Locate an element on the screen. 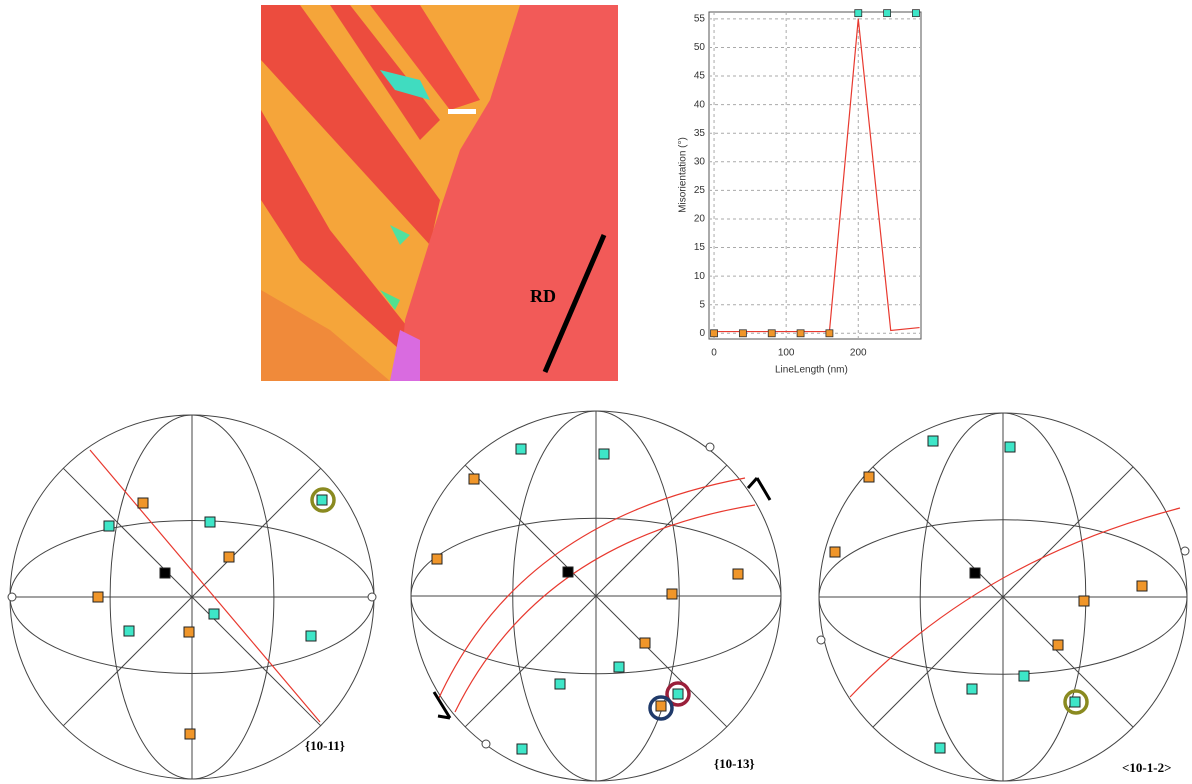  x-tick-label: 100 is located at coordinates (786, 353).